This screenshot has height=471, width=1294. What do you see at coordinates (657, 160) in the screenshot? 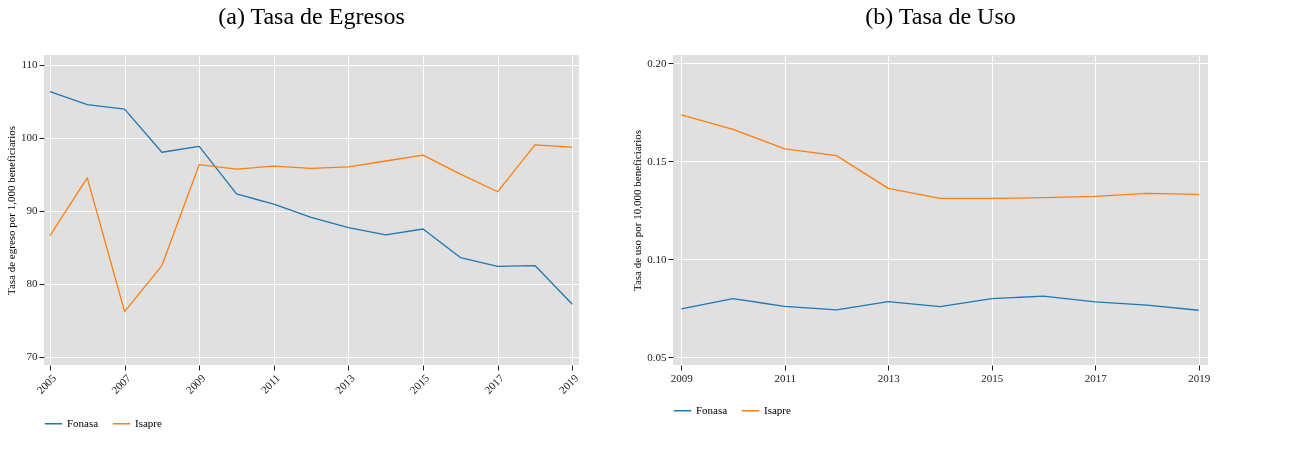
I see `y-tick-label: 0.15` at bounding box center [657, 160].